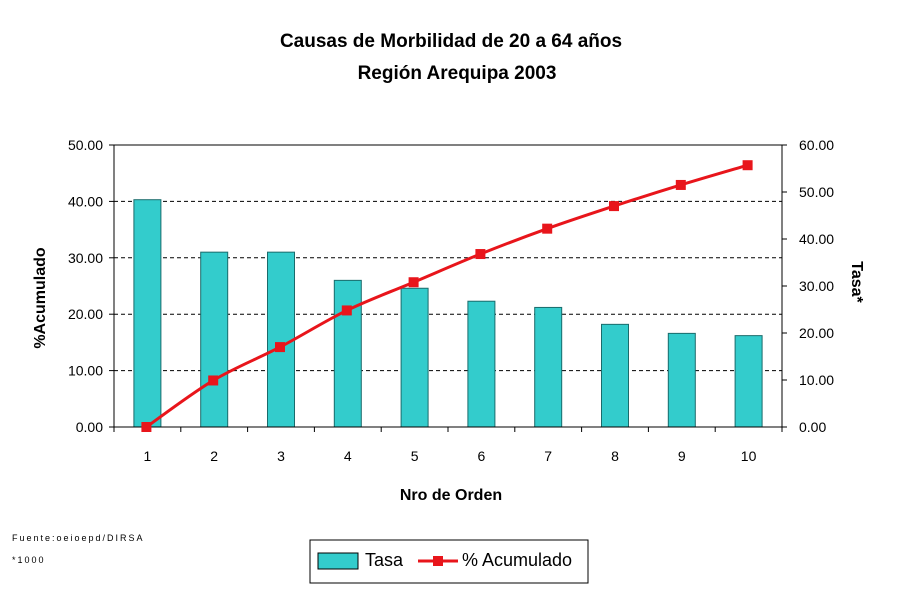  What do you see at coordinates (816, 380) in the screenshot?
I see `y-right-tick-1: 10.00` at bounding box center [816, 380].